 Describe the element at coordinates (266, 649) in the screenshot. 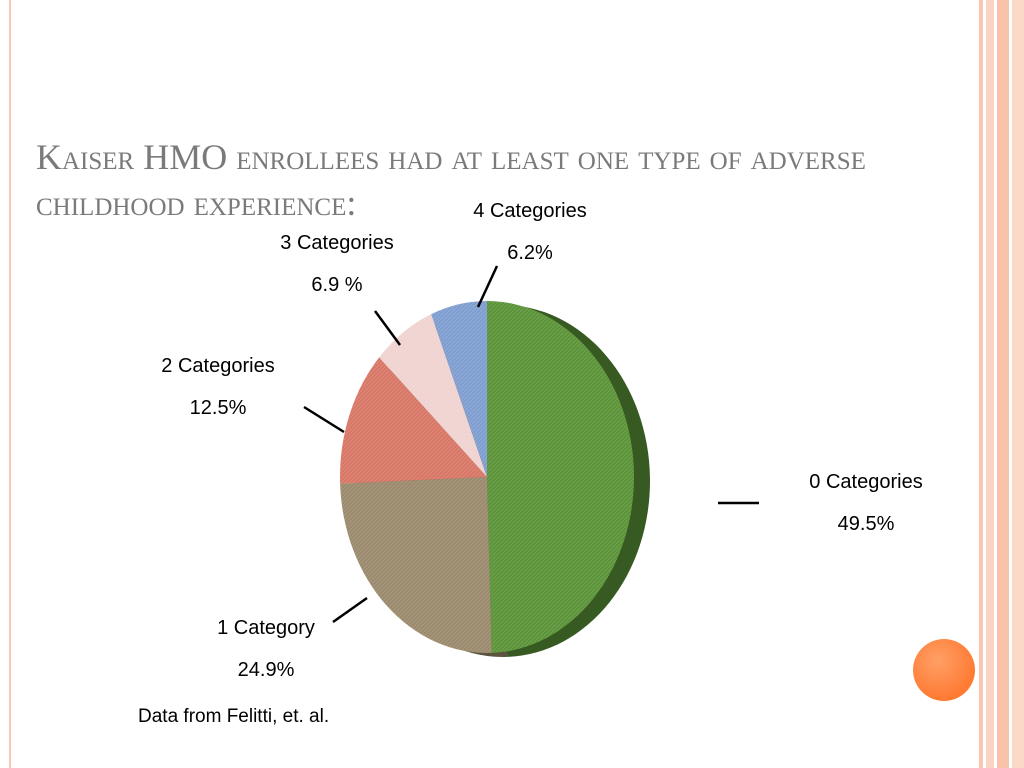

I see `label-1-category: 1 Category 24.9%` at that location.